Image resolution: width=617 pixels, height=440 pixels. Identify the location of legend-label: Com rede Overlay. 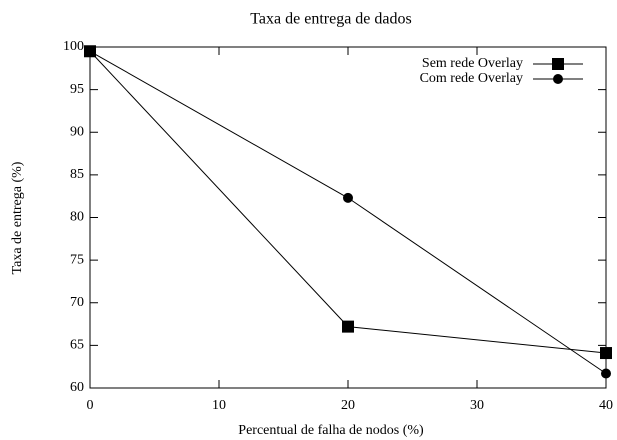
(471, 78).